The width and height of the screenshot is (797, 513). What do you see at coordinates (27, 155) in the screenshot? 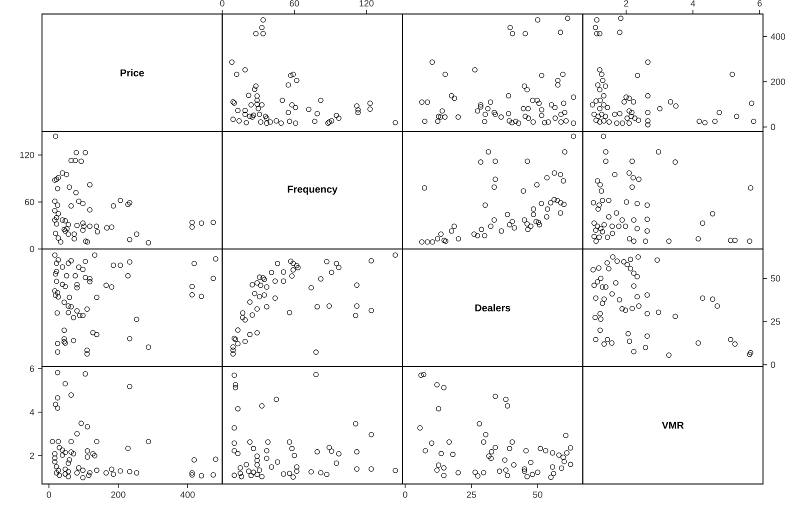
I see `y-tick-label: 120` at bounding box center [27, 155].